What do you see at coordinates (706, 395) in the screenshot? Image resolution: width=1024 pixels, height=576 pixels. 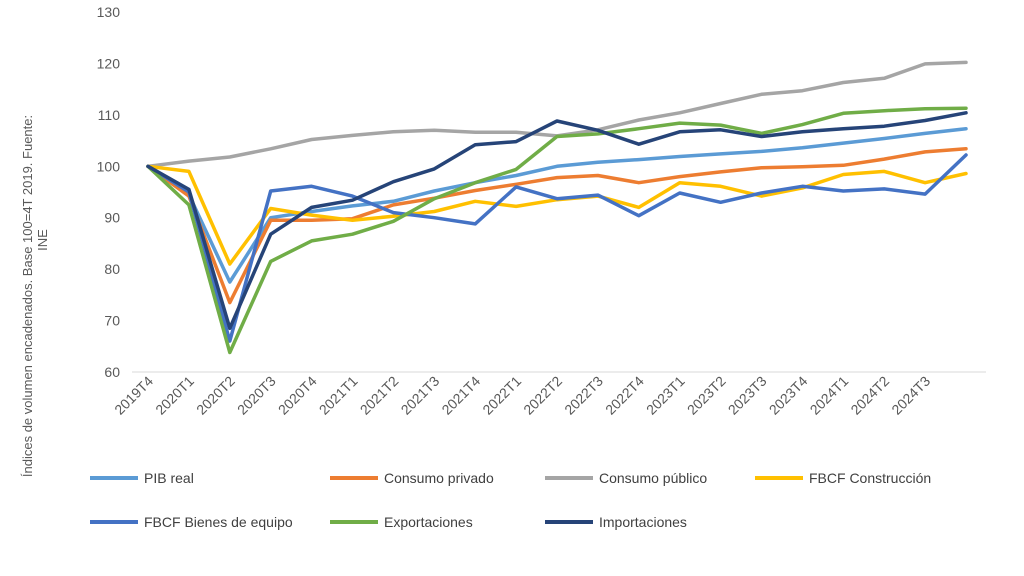 I see `x-tick-label: 2023T2` at bounding box center [706, 395].